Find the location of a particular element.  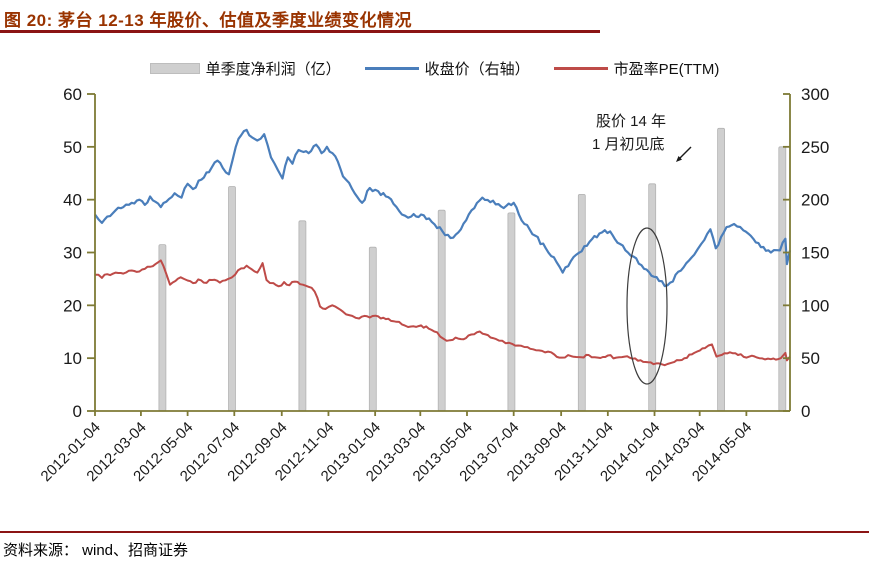

left-axis-tick-label: 60 is located at coordinates (72, 94).